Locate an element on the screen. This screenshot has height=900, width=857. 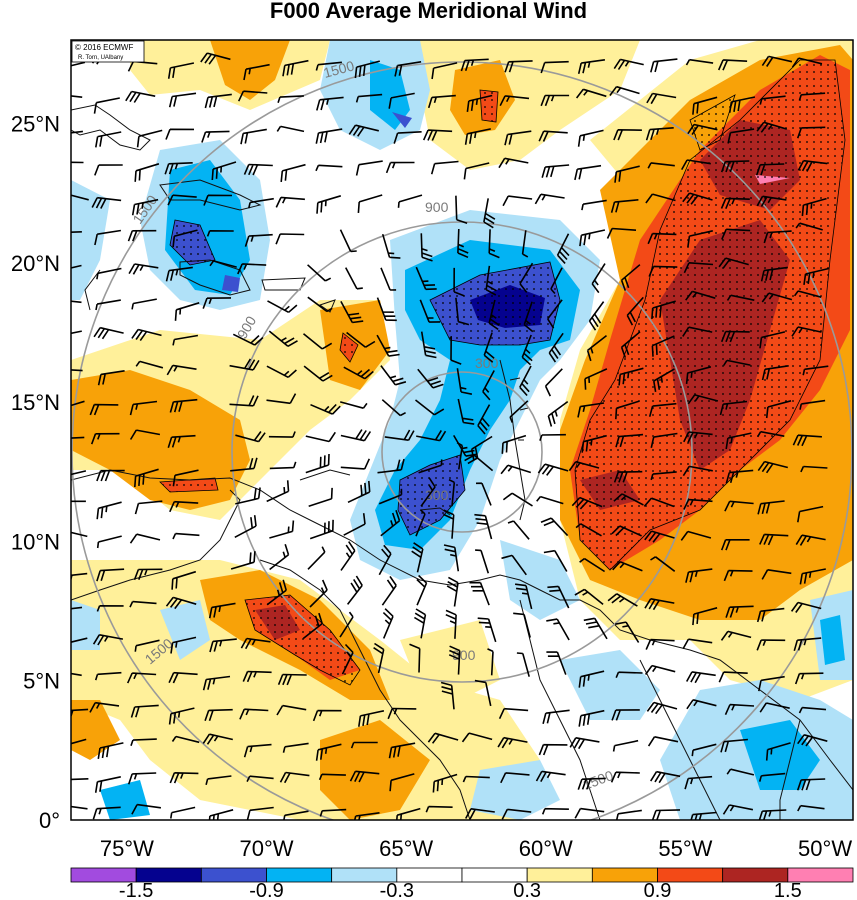
lon-label: 60°W is located at coordinates (546, 848).